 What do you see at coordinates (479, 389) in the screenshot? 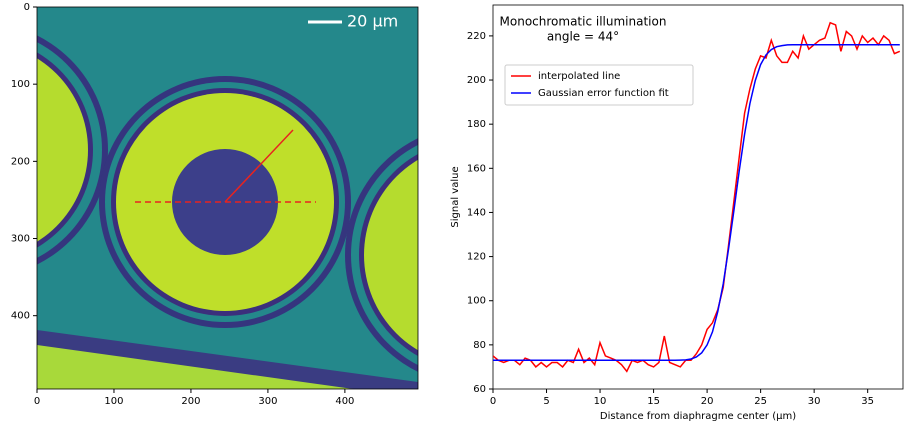
I see `y-tick-label: 60` at bounding box center [479, 389].